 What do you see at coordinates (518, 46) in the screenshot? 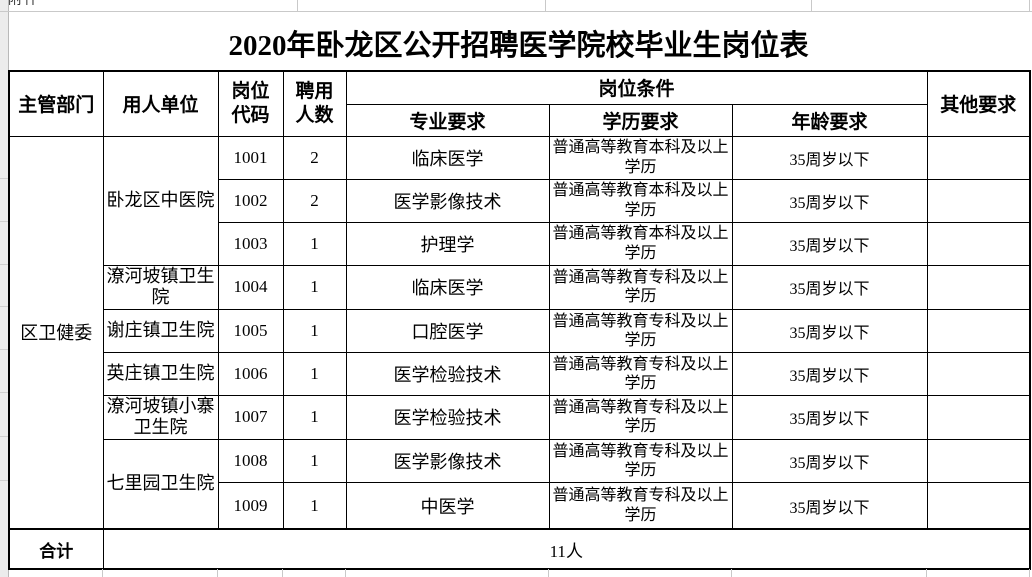
I see `page-title: 2020年卧龙区公开招聘医学院校毕业生岗位表` at bounding box center [518, 46].